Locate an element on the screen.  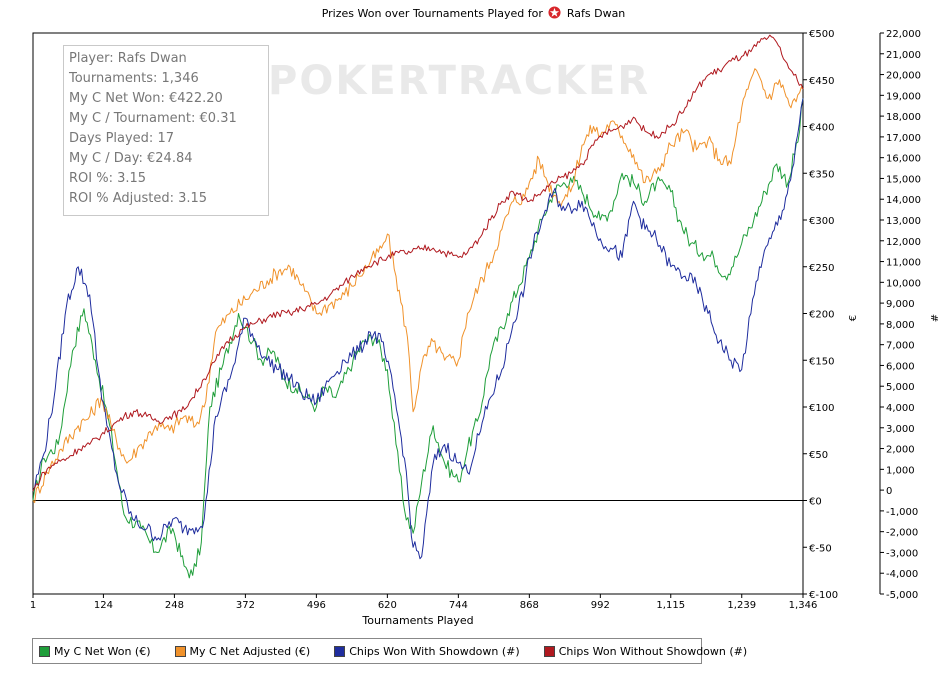
stat-tournaments: Tournaments: 1,346 is located at coordinates (134, 78).